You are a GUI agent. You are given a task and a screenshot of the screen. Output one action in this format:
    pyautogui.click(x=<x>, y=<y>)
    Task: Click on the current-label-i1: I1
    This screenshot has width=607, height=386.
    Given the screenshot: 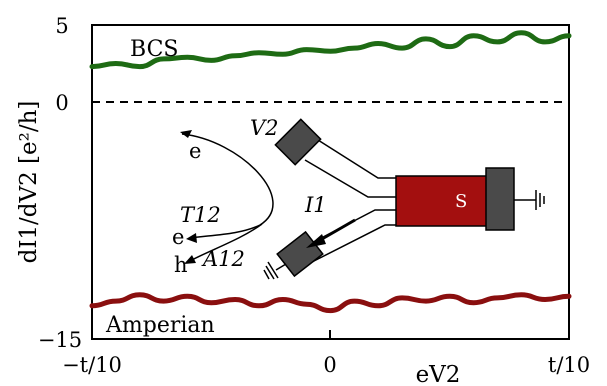 What is the action you would take?
    pyautogui.click(x=315, y=205)
    